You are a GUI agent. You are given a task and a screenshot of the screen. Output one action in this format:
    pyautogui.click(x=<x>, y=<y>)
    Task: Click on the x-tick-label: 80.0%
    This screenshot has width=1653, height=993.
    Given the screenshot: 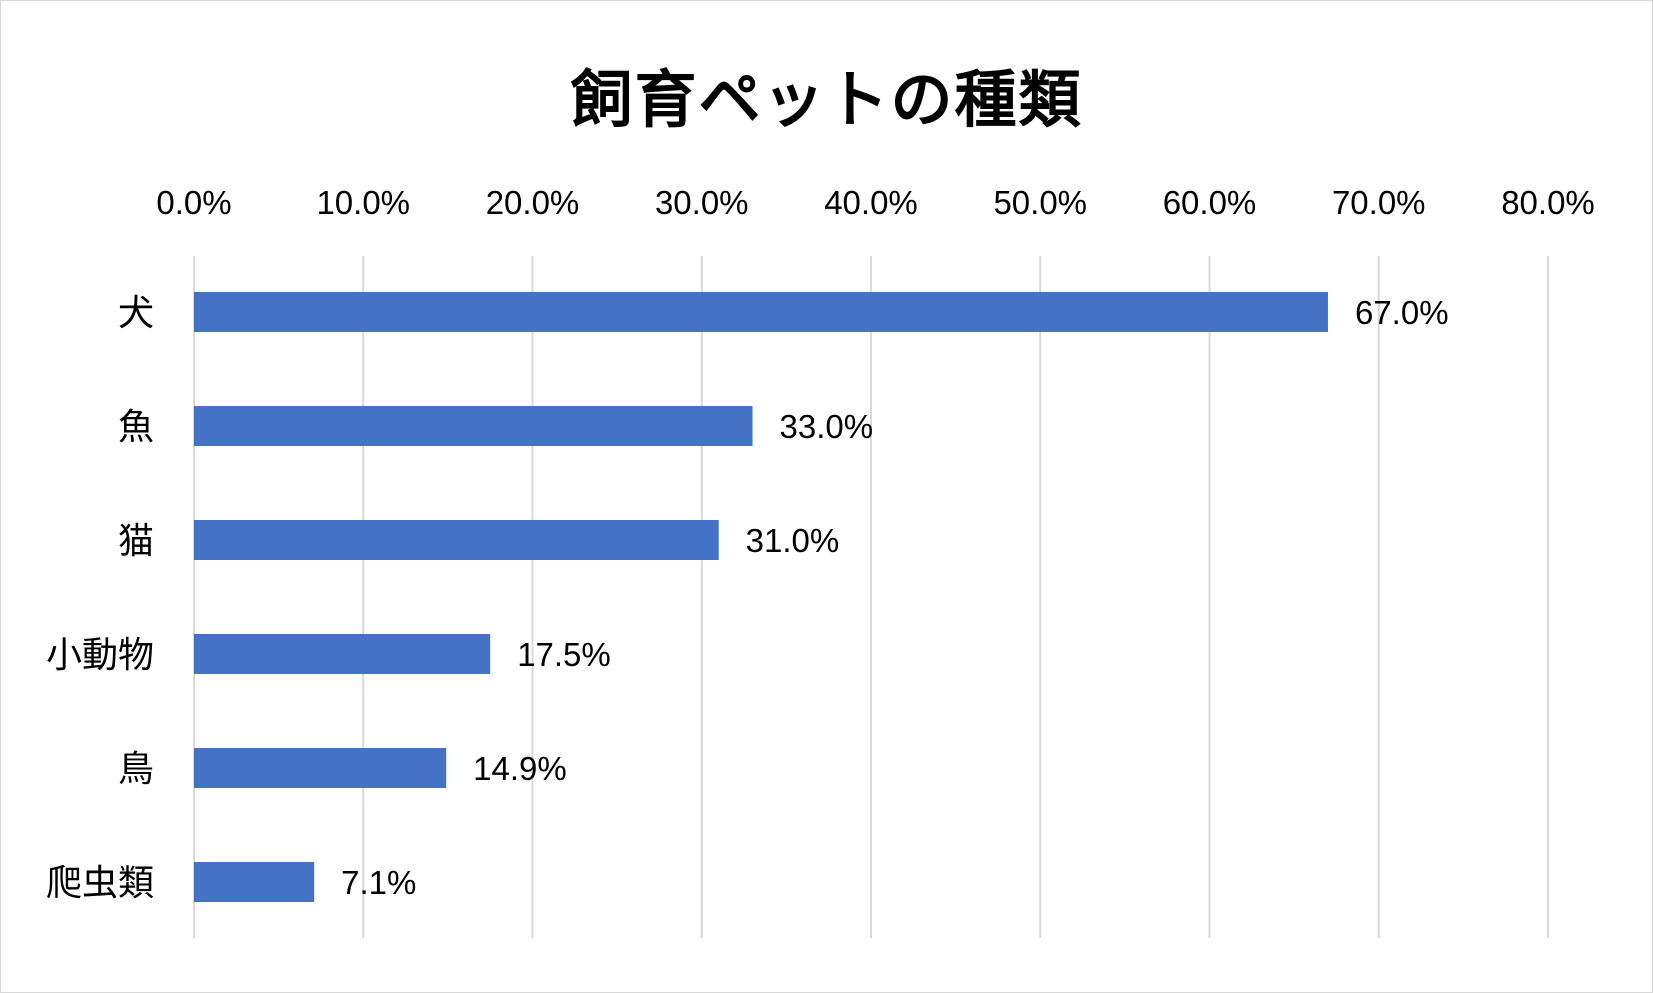 What is the action you would take?
    pyautogui.click(x=1548, y=202)
    